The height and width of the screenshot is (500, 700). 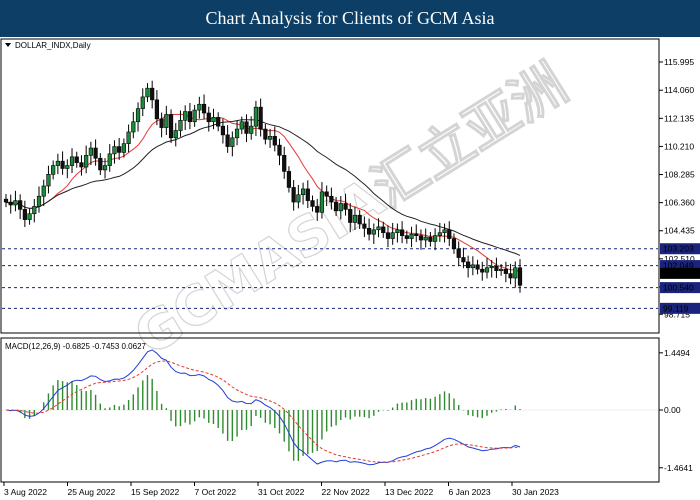 What do you see at coordinates (678, 288) in the screenshot?
I see `level-label: 100.540` at bounding box center [678, 288].